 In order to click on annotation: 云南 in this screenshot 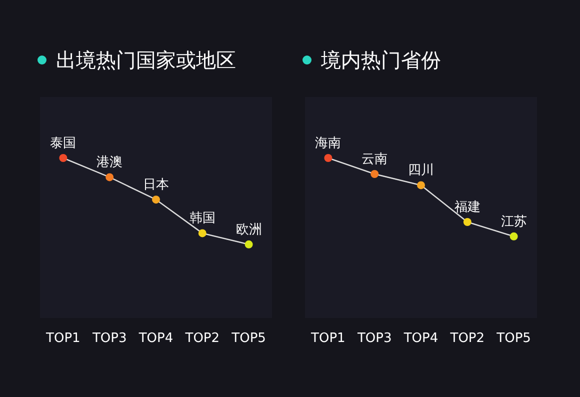, I will do `click(375, 159)`.